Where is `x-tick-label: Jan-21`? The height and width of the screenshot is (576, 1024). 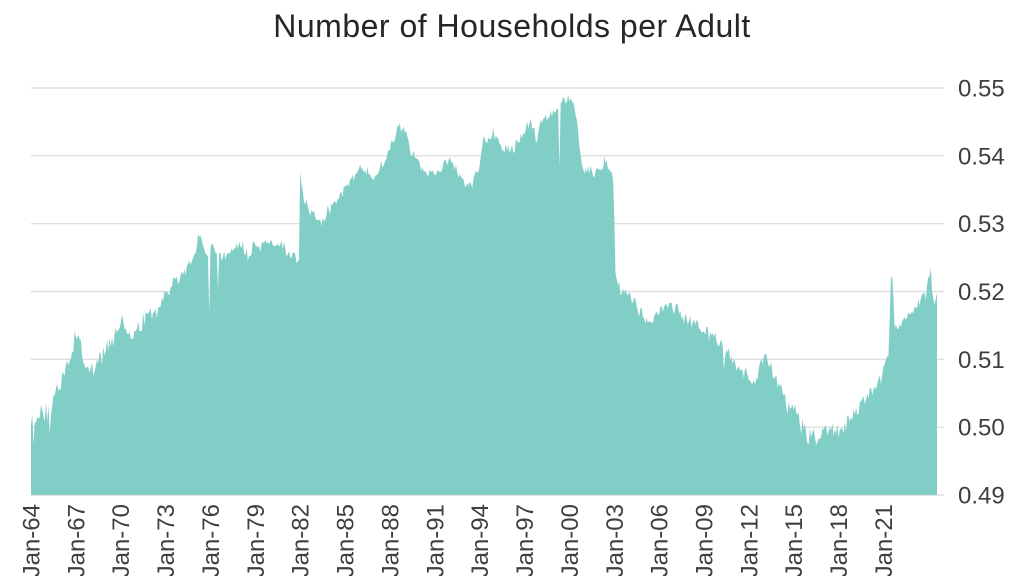
x-tick-label: Jan-21 is located at coordinates (884, 540).